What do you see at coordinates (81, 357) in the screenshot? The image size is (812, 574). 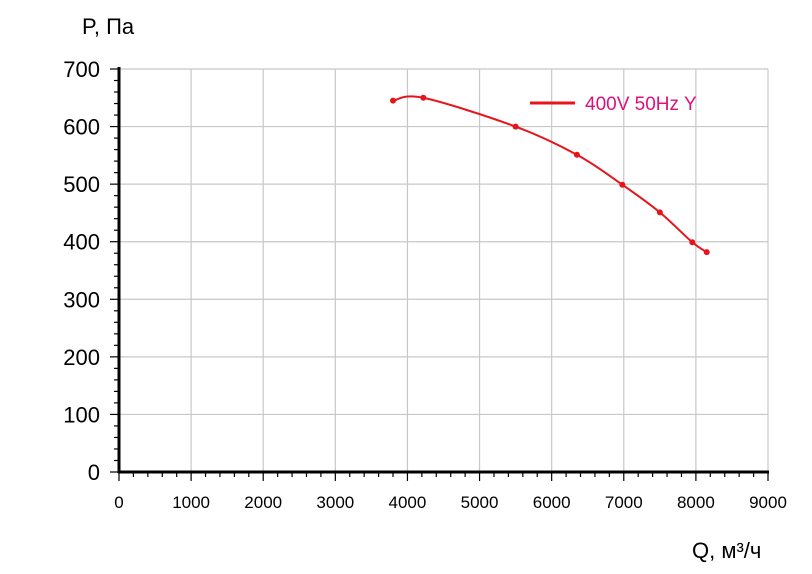 I see `y-tick-label: 200` at bounding box center [81, 357].